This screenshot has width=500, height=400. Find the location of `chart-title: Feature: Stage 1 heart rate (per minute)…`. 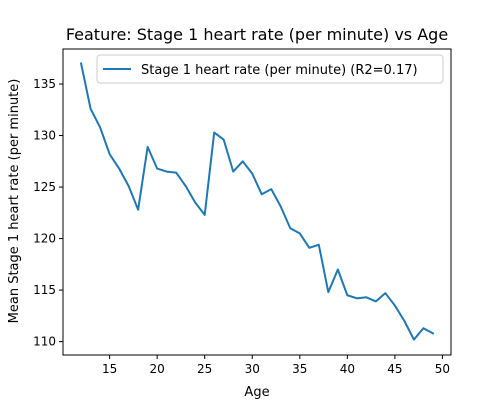

chart-title: Feature: Stage 1 heart rate (per minute)… is located at coordinates (257, 34).